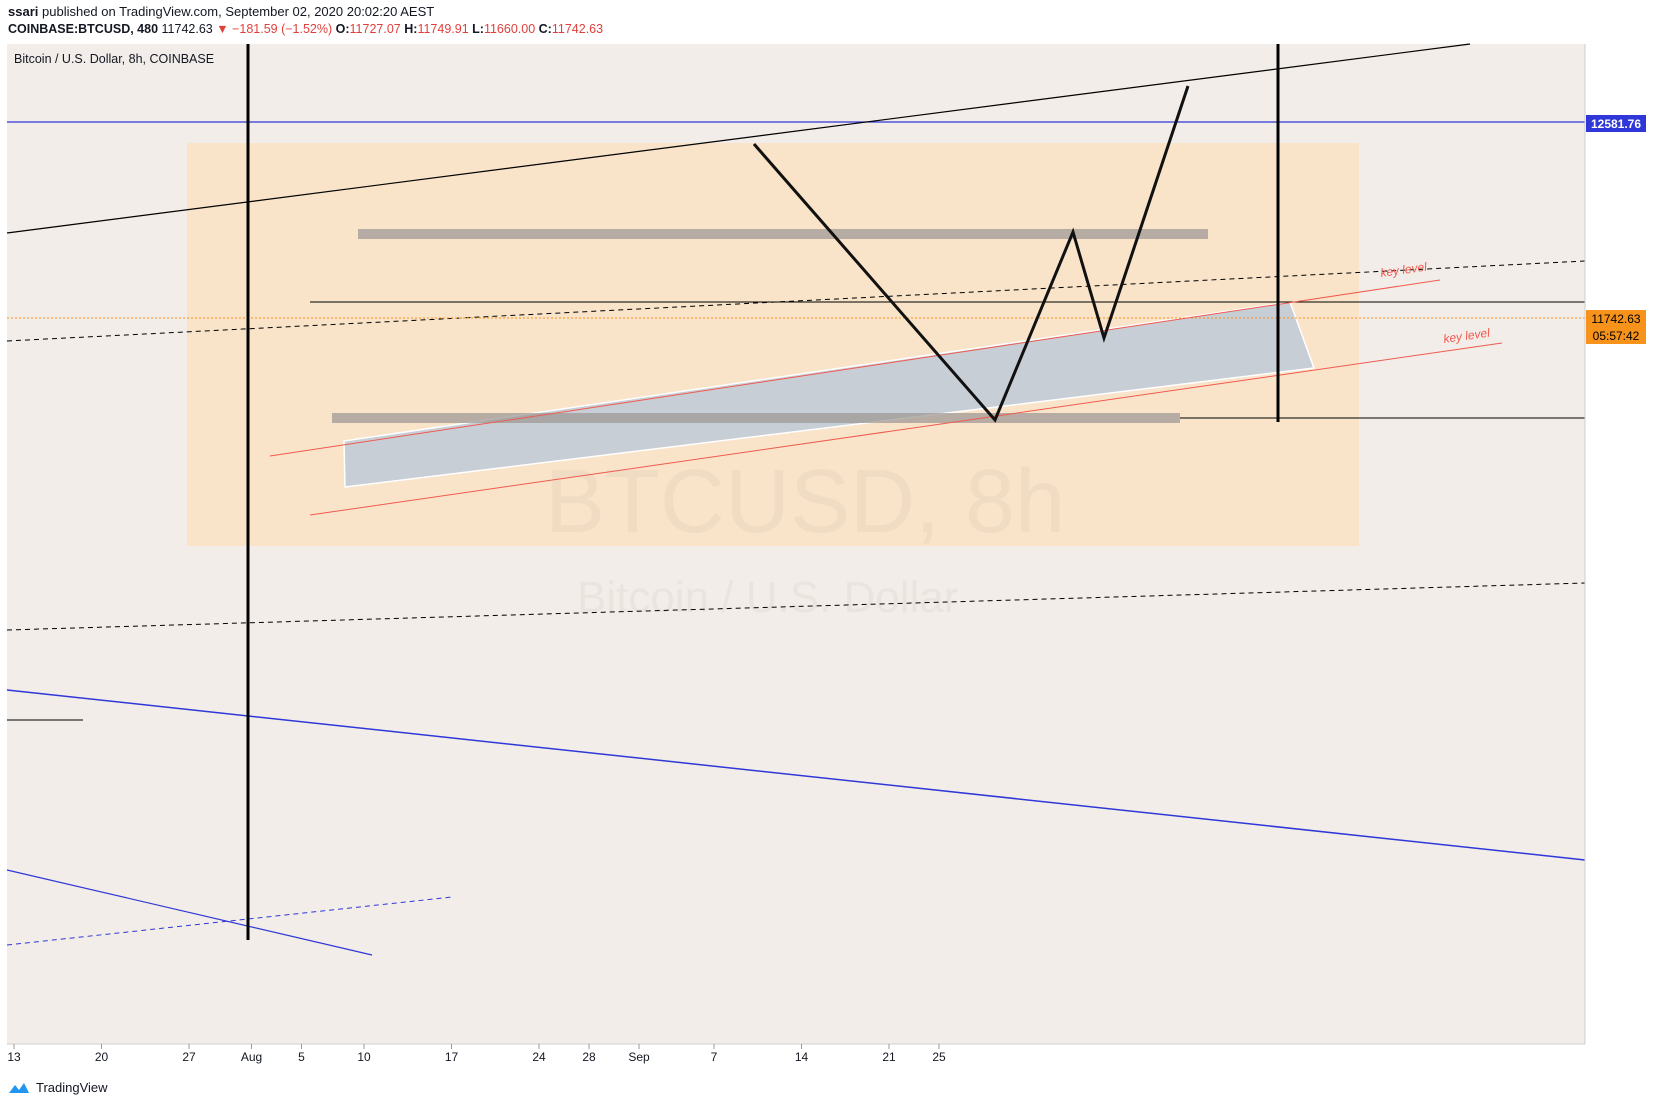  What do you see at coordinates (802, 1057) in the screenshot?
I see `time-tick-label: 14` at bounding box center [802, 1057].